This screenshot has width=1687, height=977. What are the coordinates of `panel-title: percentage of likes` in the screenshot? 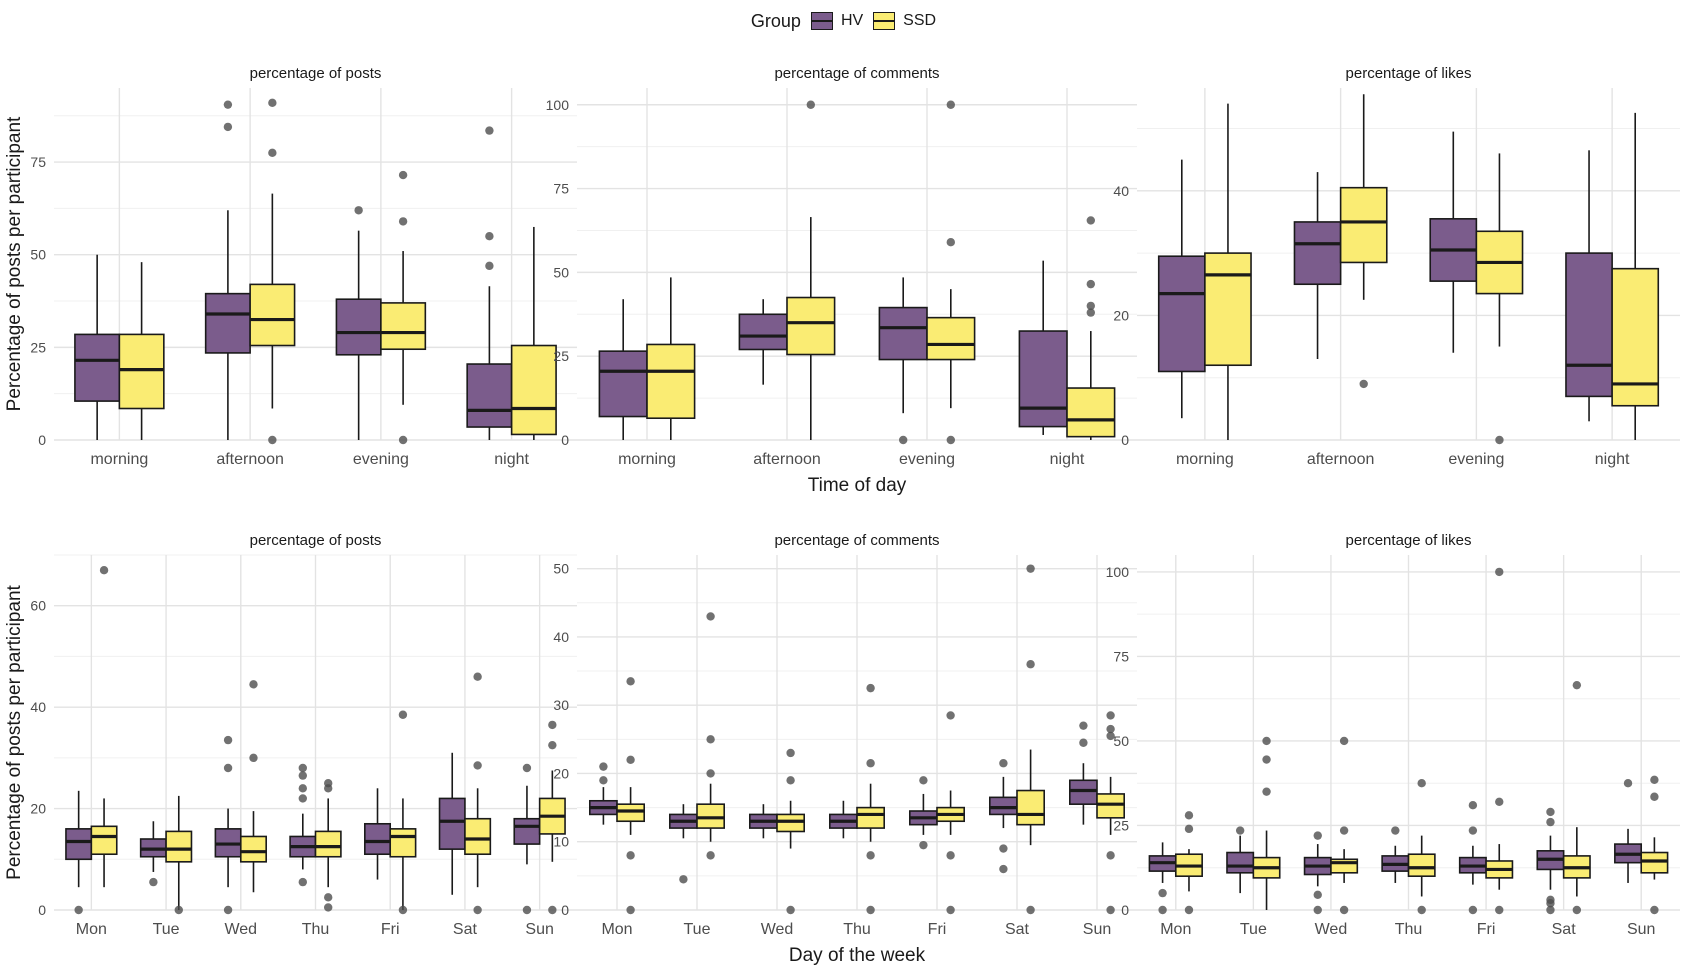 It's located at (1409, 540).